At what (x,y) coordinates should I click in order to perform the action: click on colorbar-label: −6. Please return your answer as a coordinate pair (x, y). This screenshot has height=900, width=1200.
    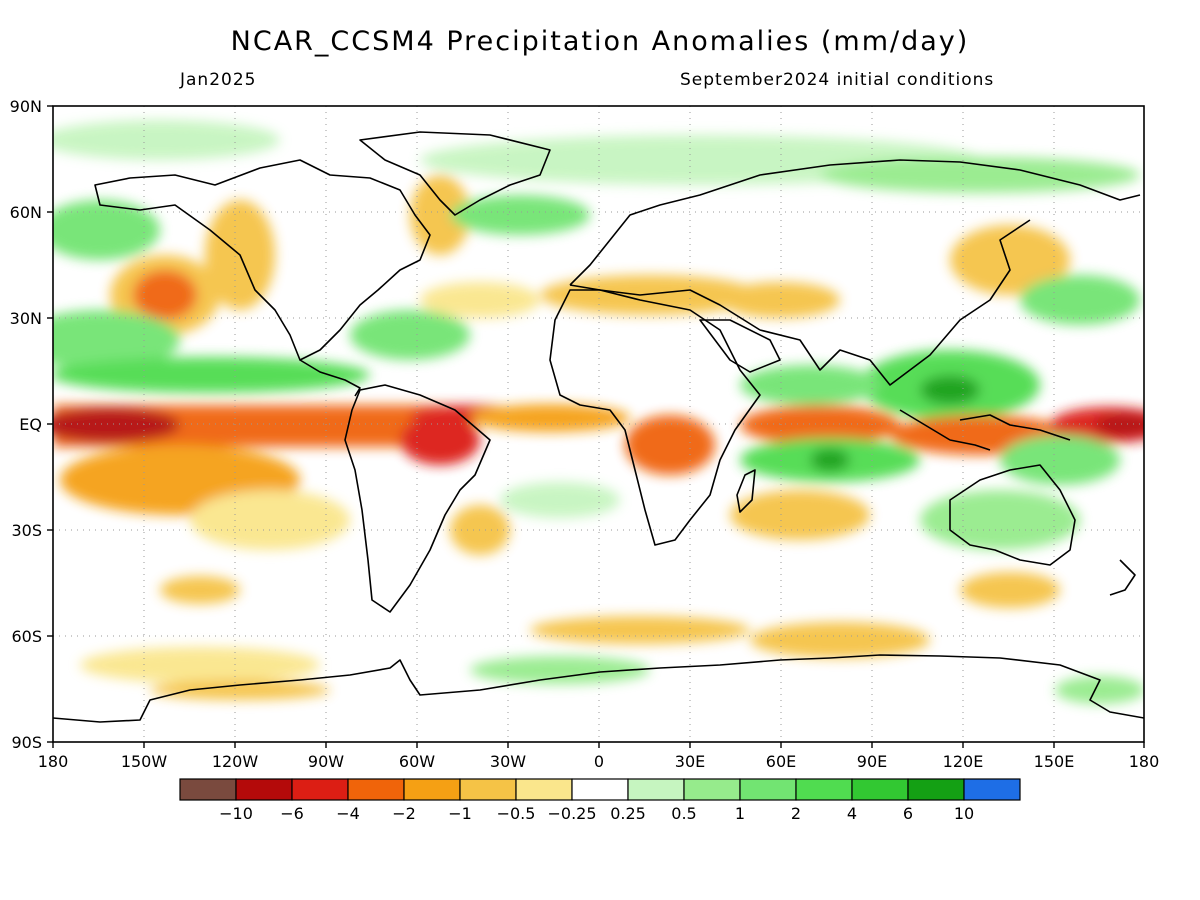
    Looking at the image, I should click on (292, 813).